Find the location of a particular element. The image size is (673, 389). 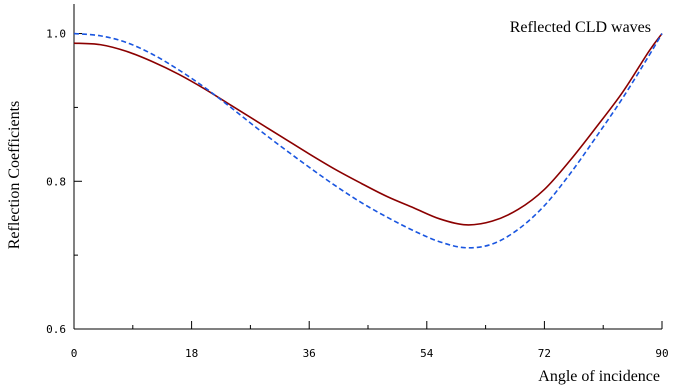

chart-annotation: Reflected CLD waves is located at coordinates (580, 27).